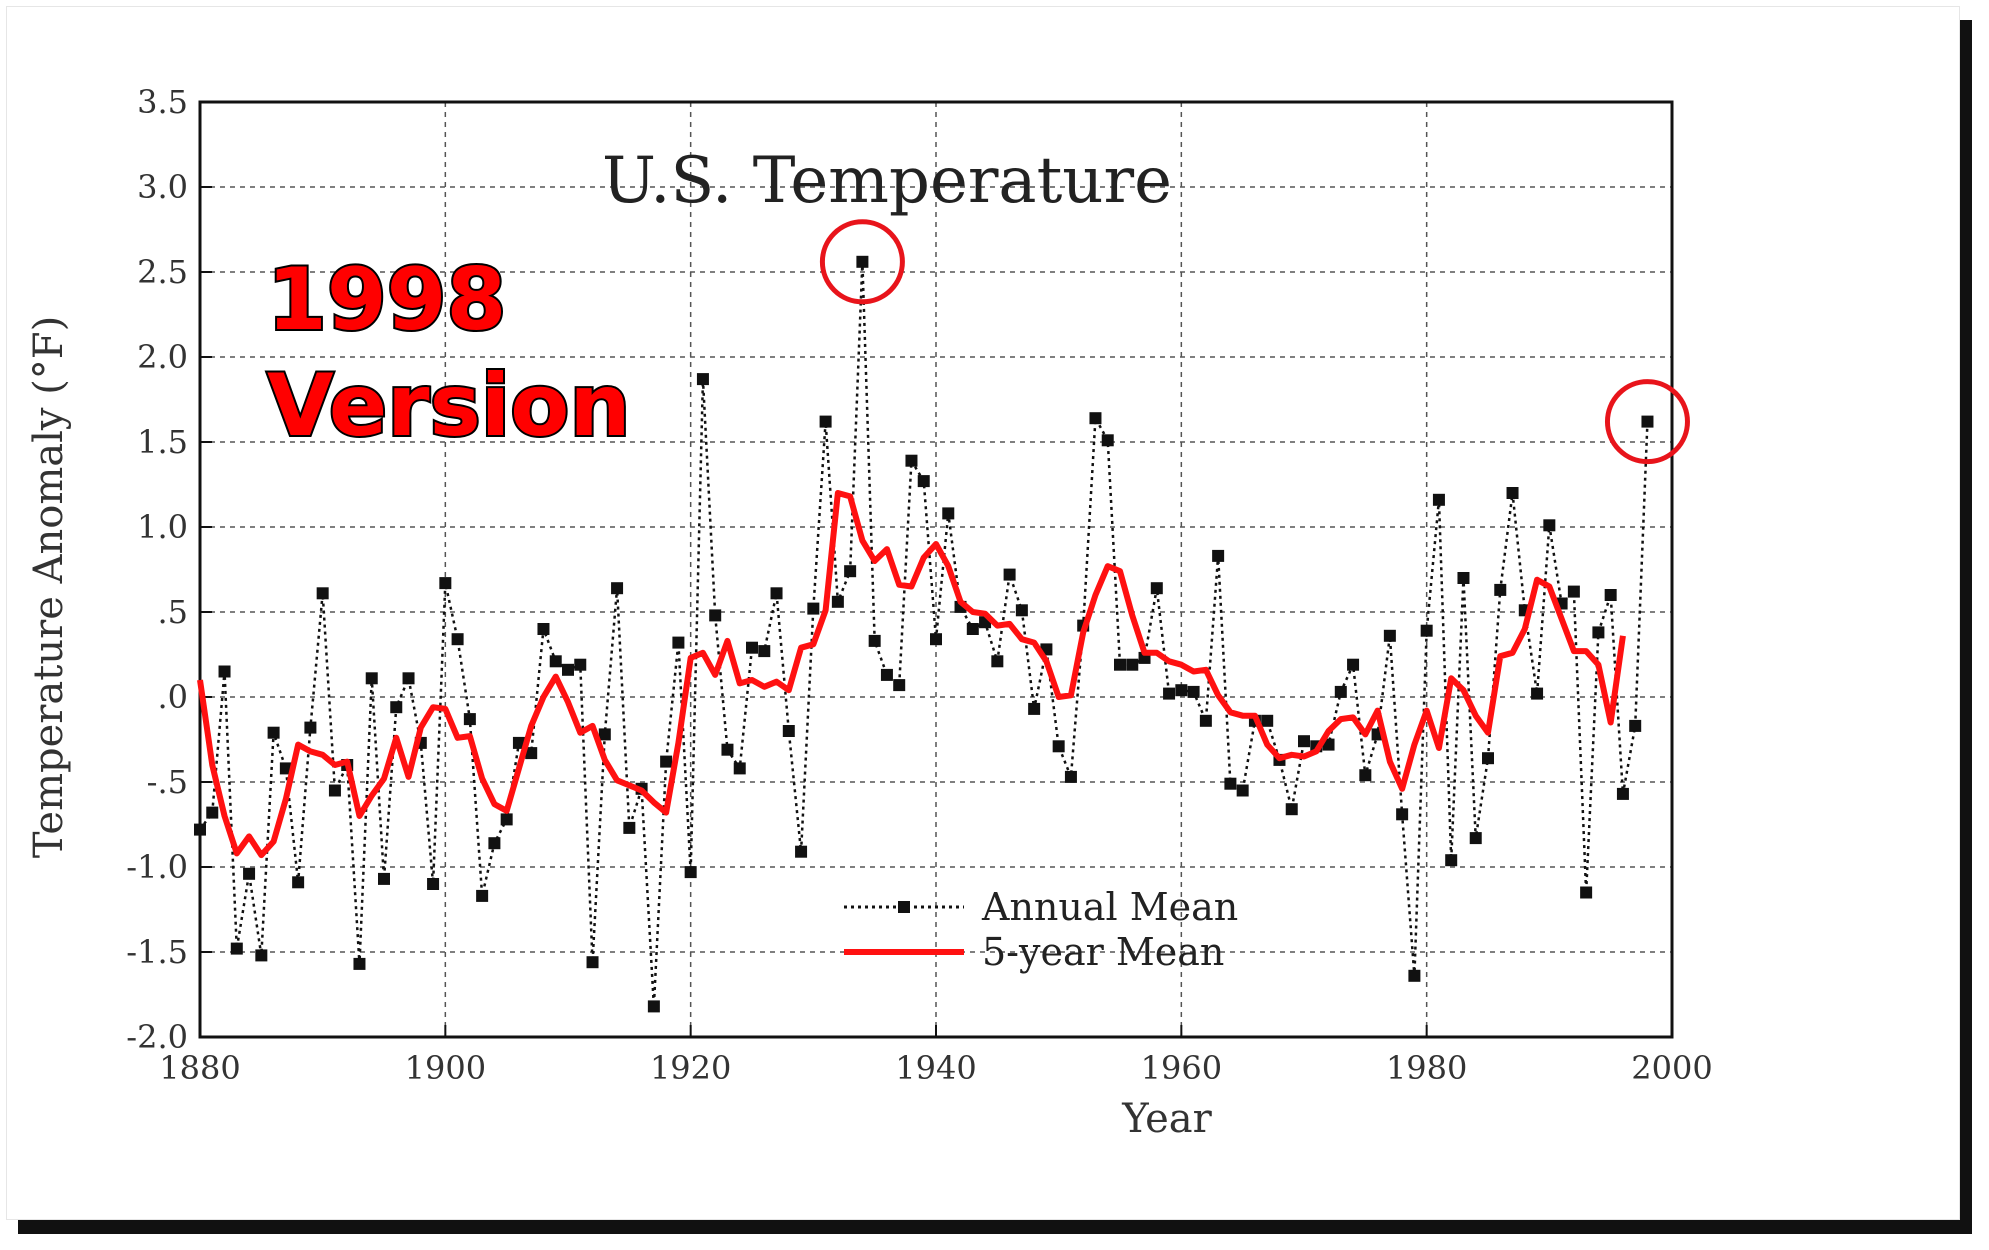  What do you see at coordinates (162, 527) in the screenshot?
I see `y-tick-label: 1.0` at bounding box center [162, 527].